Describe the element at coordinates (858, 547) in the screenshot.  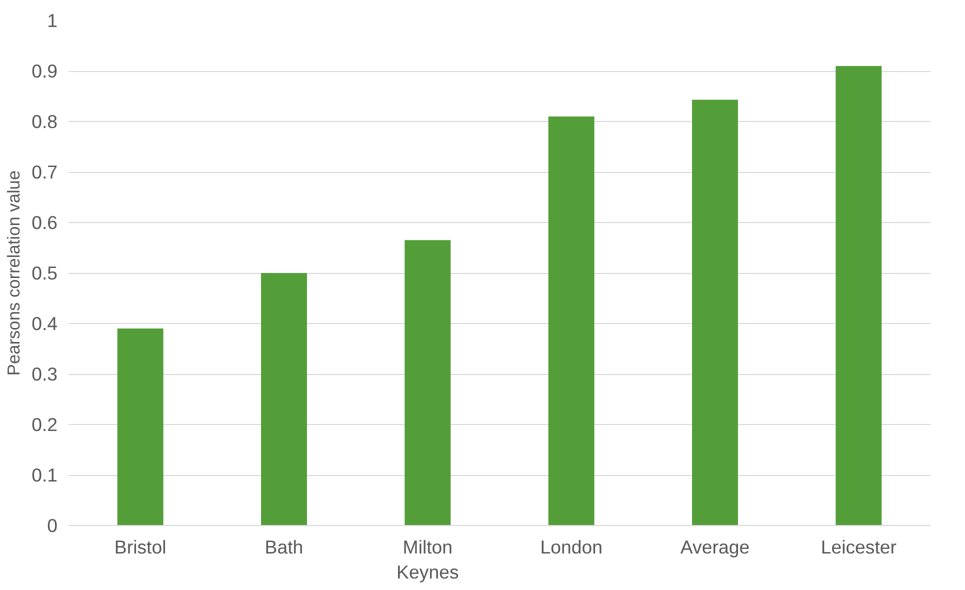
I see `x-tick-label: Leicester` at that location.